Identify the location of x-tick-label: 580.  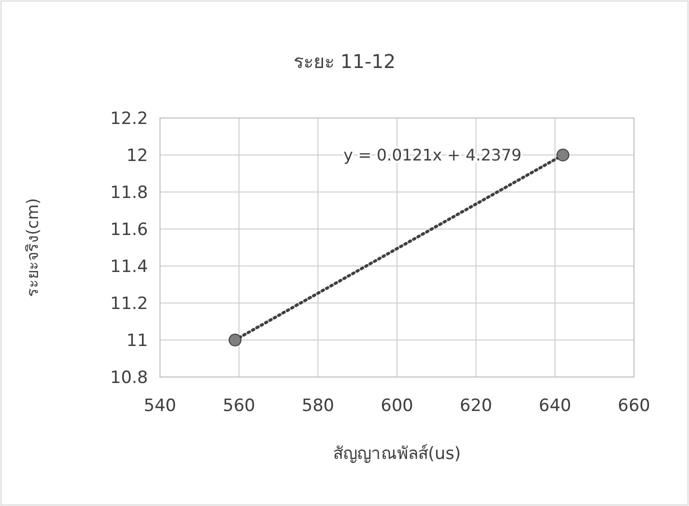
(318, 406).